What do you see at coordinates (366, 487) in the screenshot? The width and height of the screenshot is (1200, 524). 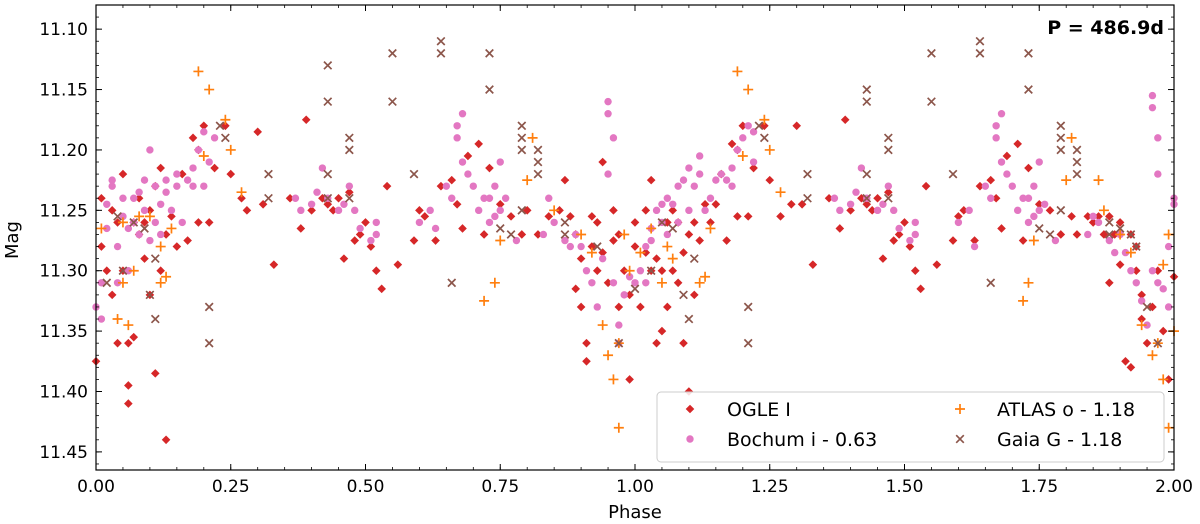 I see `x-tick-label: 0.50` at bounding box center [366, 487].